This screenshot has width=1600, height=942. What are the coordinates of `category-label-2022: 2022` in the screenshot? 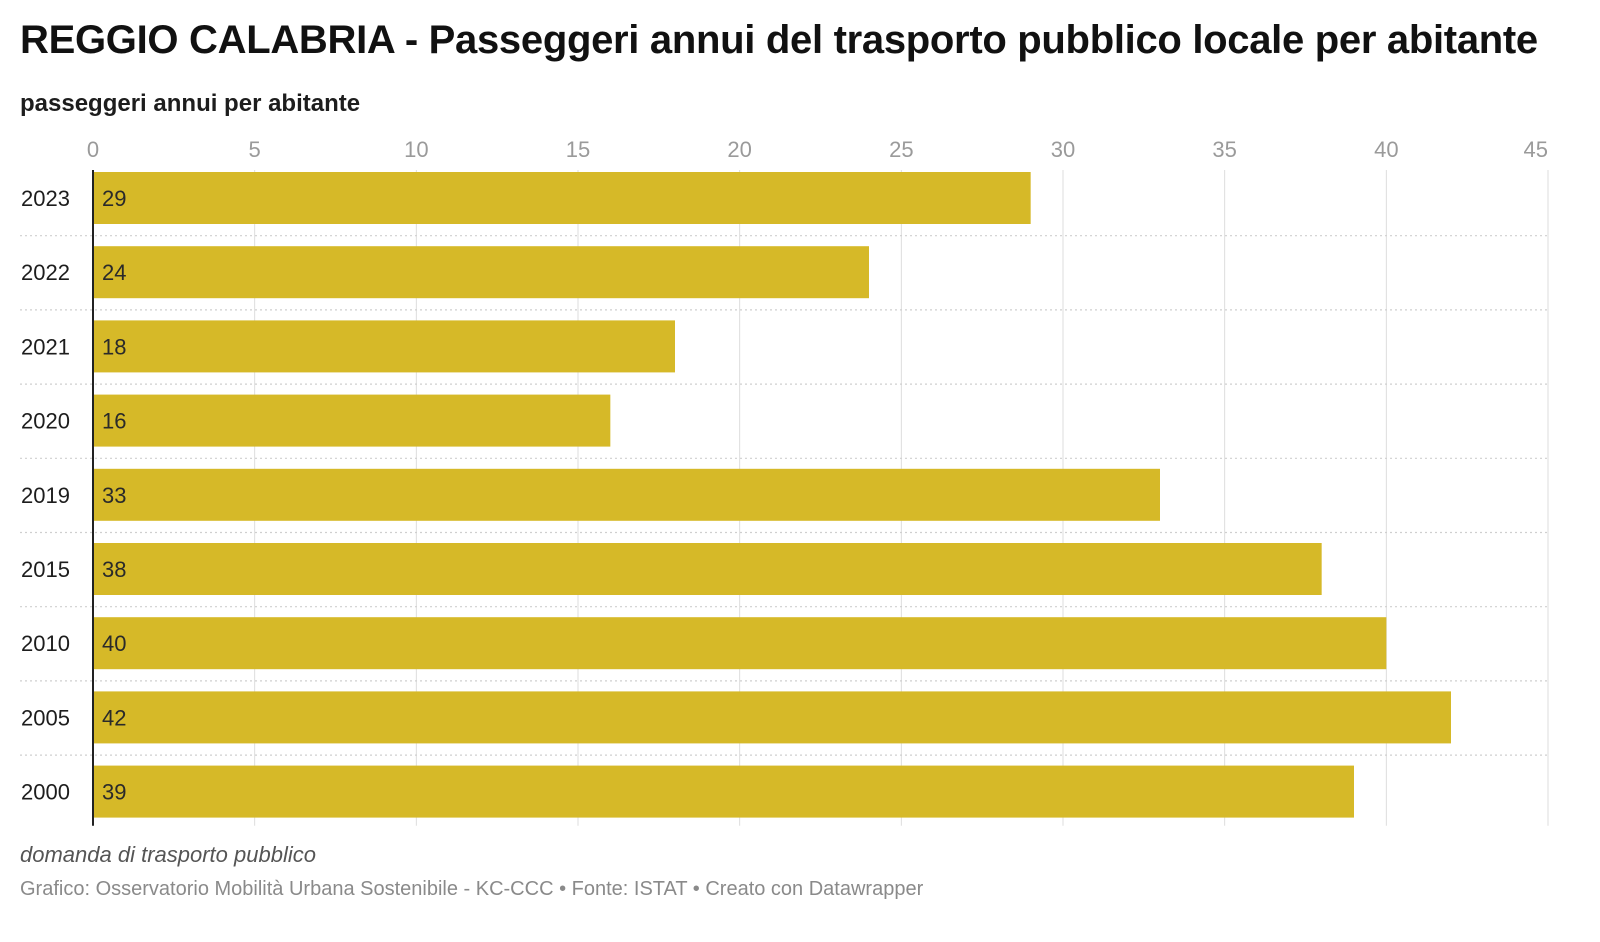 It's located at (45, 272).